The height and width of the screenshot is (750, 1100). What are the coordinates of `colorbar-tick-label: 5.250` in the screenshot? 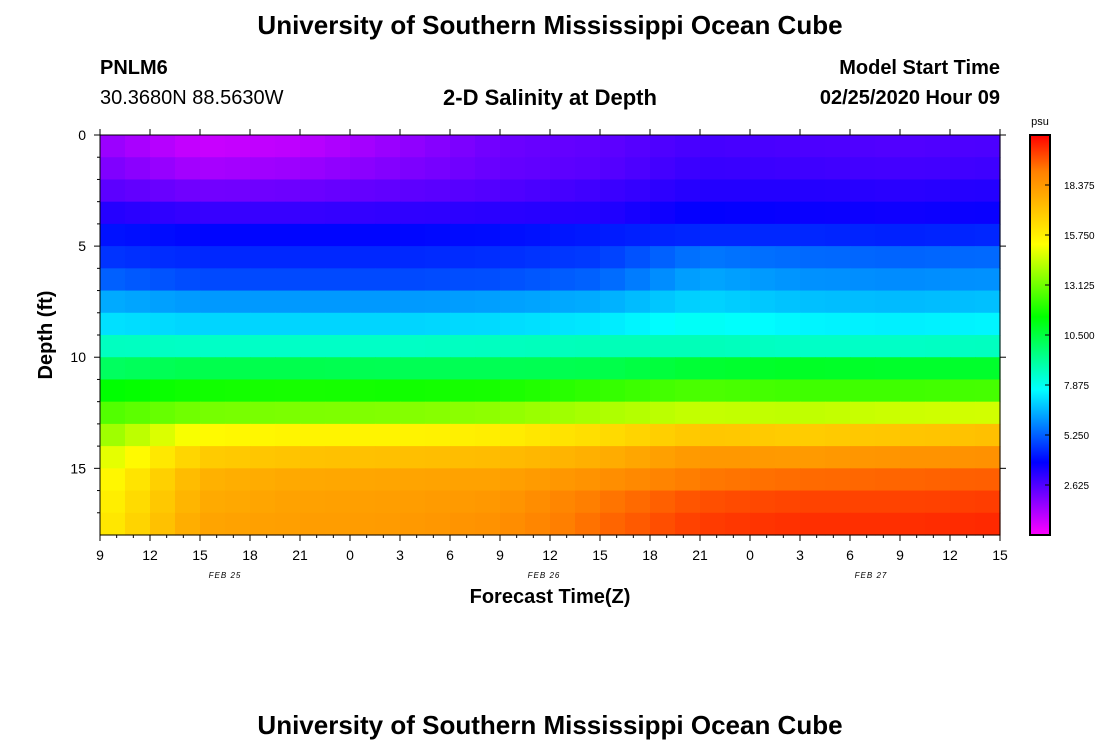 It's located at (1076, 436).